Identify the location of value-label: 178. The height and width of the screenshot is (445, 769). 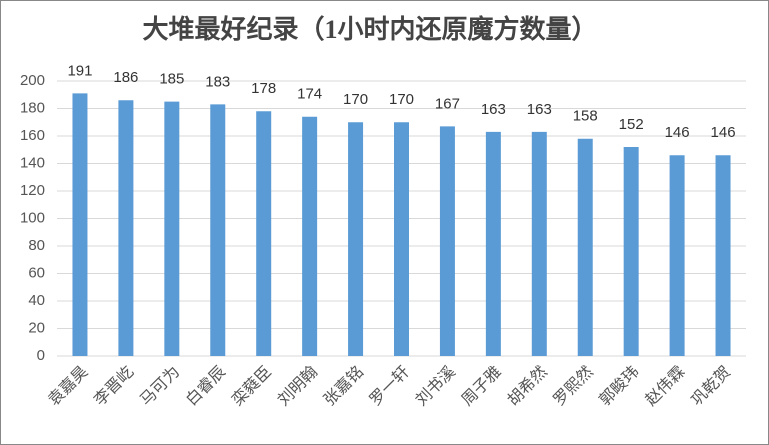
(263, 88).